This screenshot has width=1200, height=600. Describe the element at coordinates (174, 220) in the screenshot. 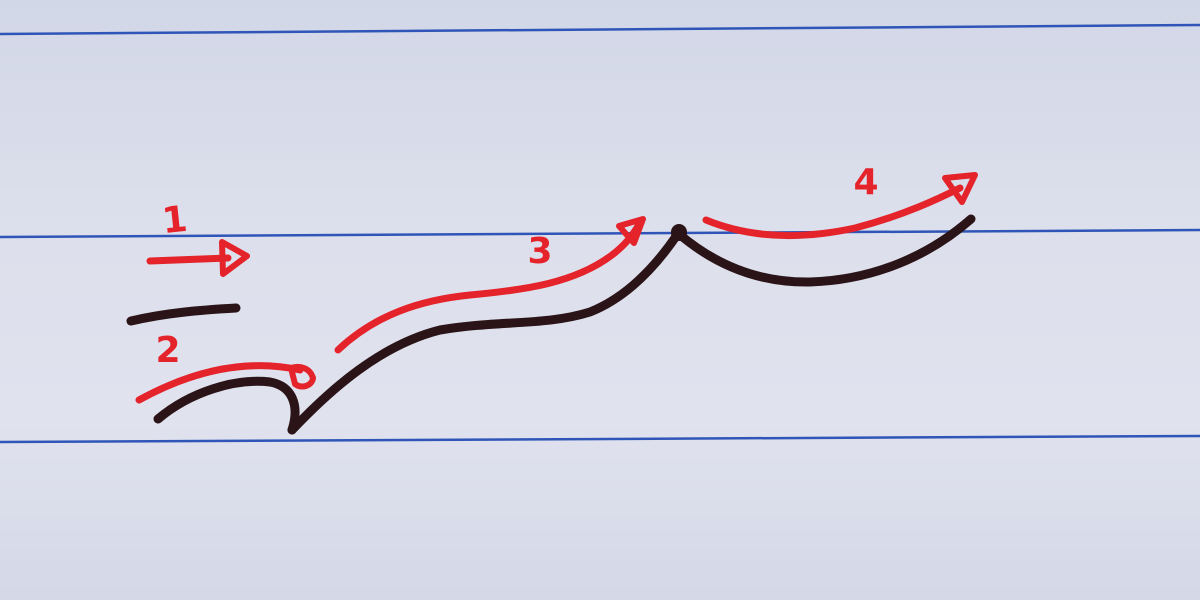

I see `step-label-1: 1` at that location.